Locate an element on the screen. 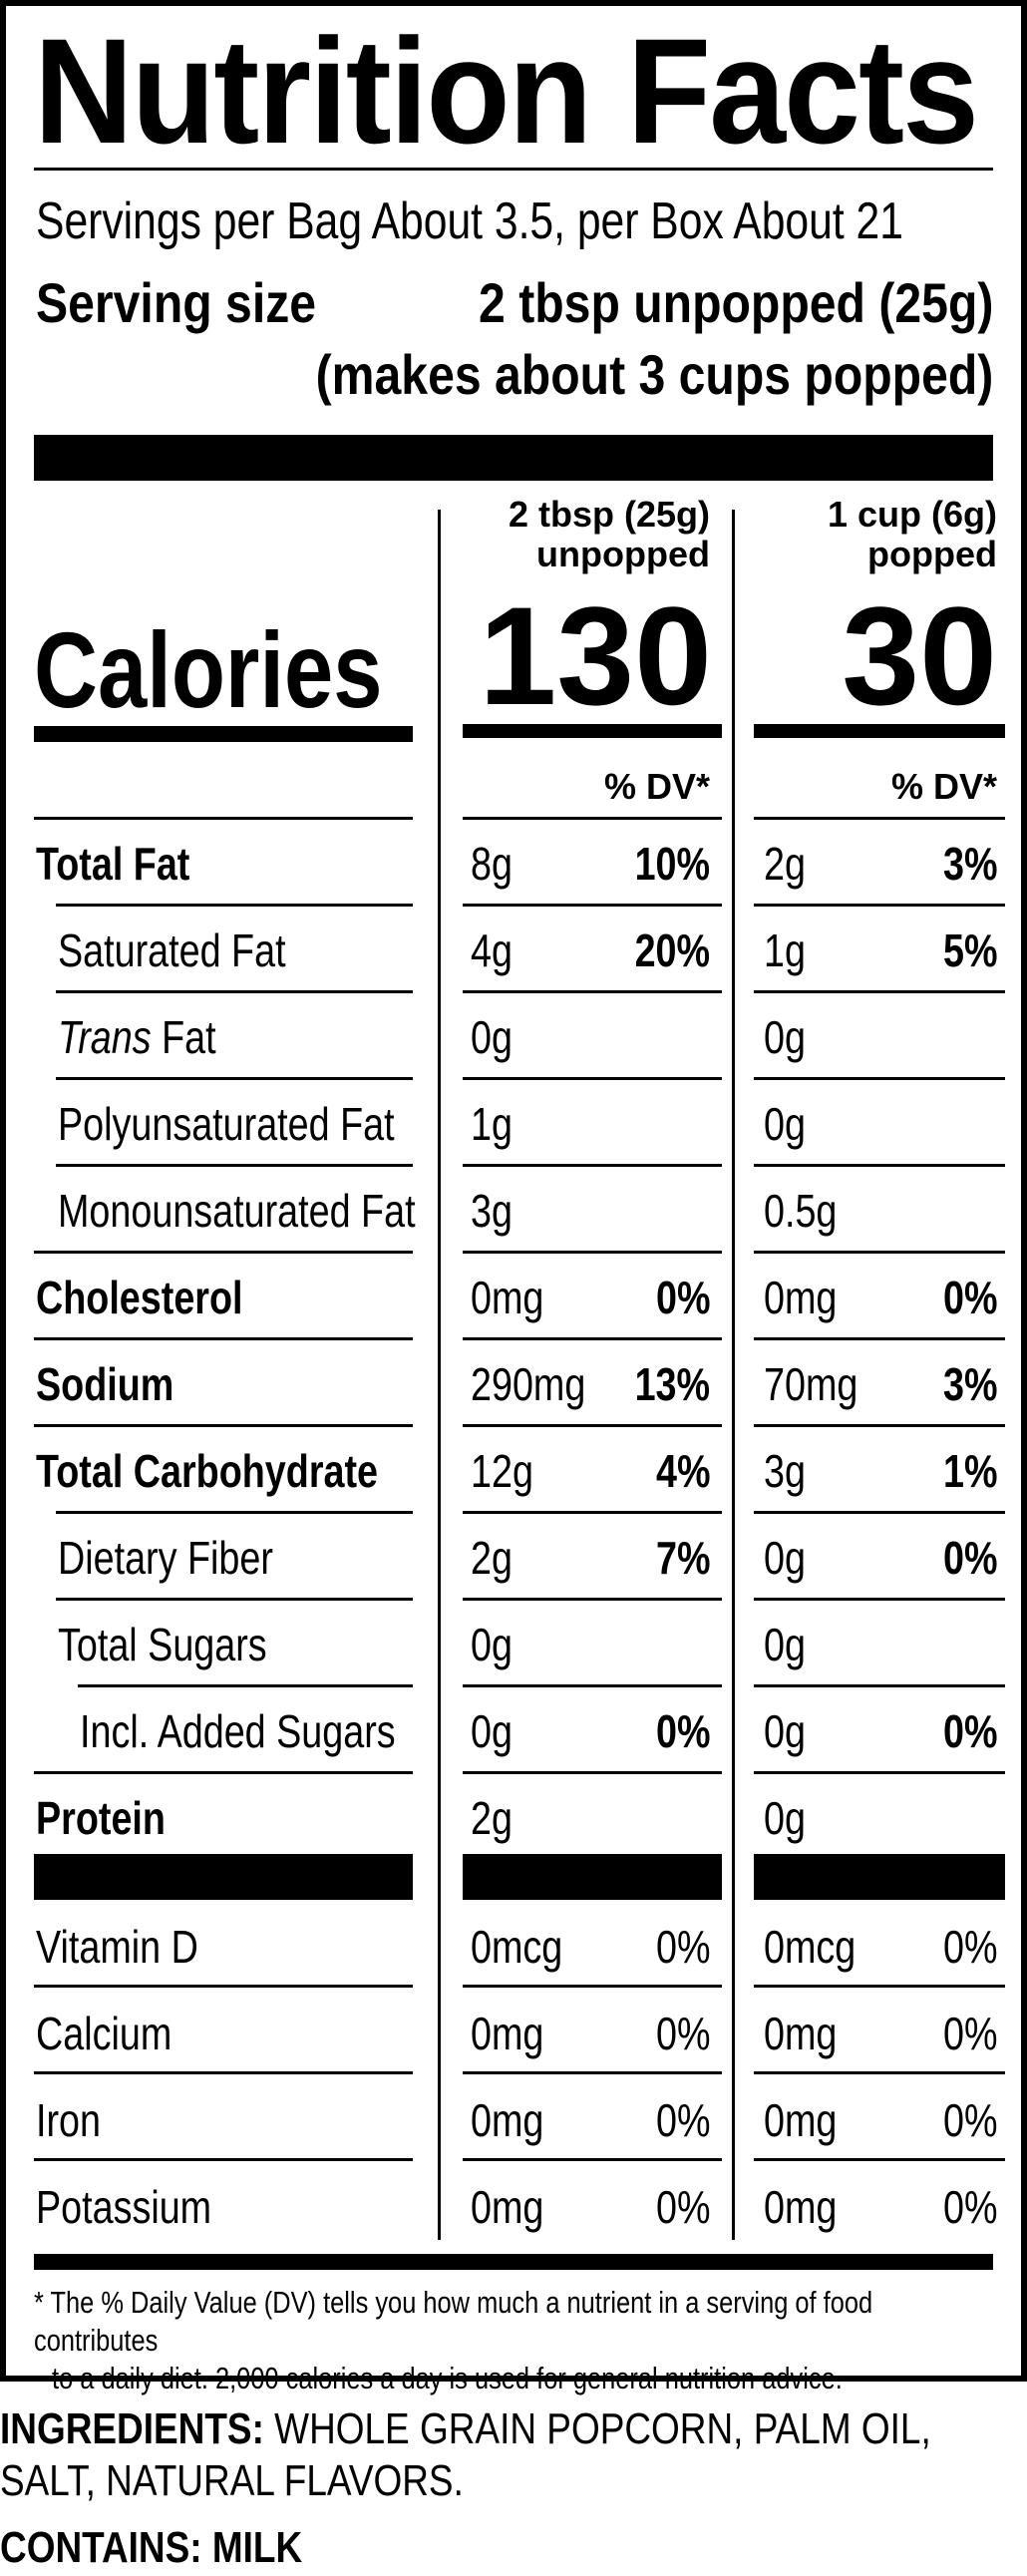 This screenshot has width=1027, height=2576. dv-unpopped: 20% is located at coordinates (672, 950).